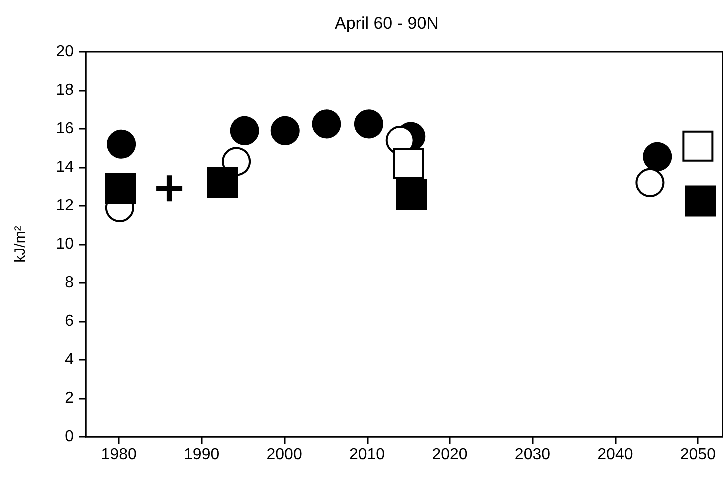 The image size is (723, 477). Describe the element at coordinates (69, 360) in the screenshot. I see `y-tick-label: 4` at that location.